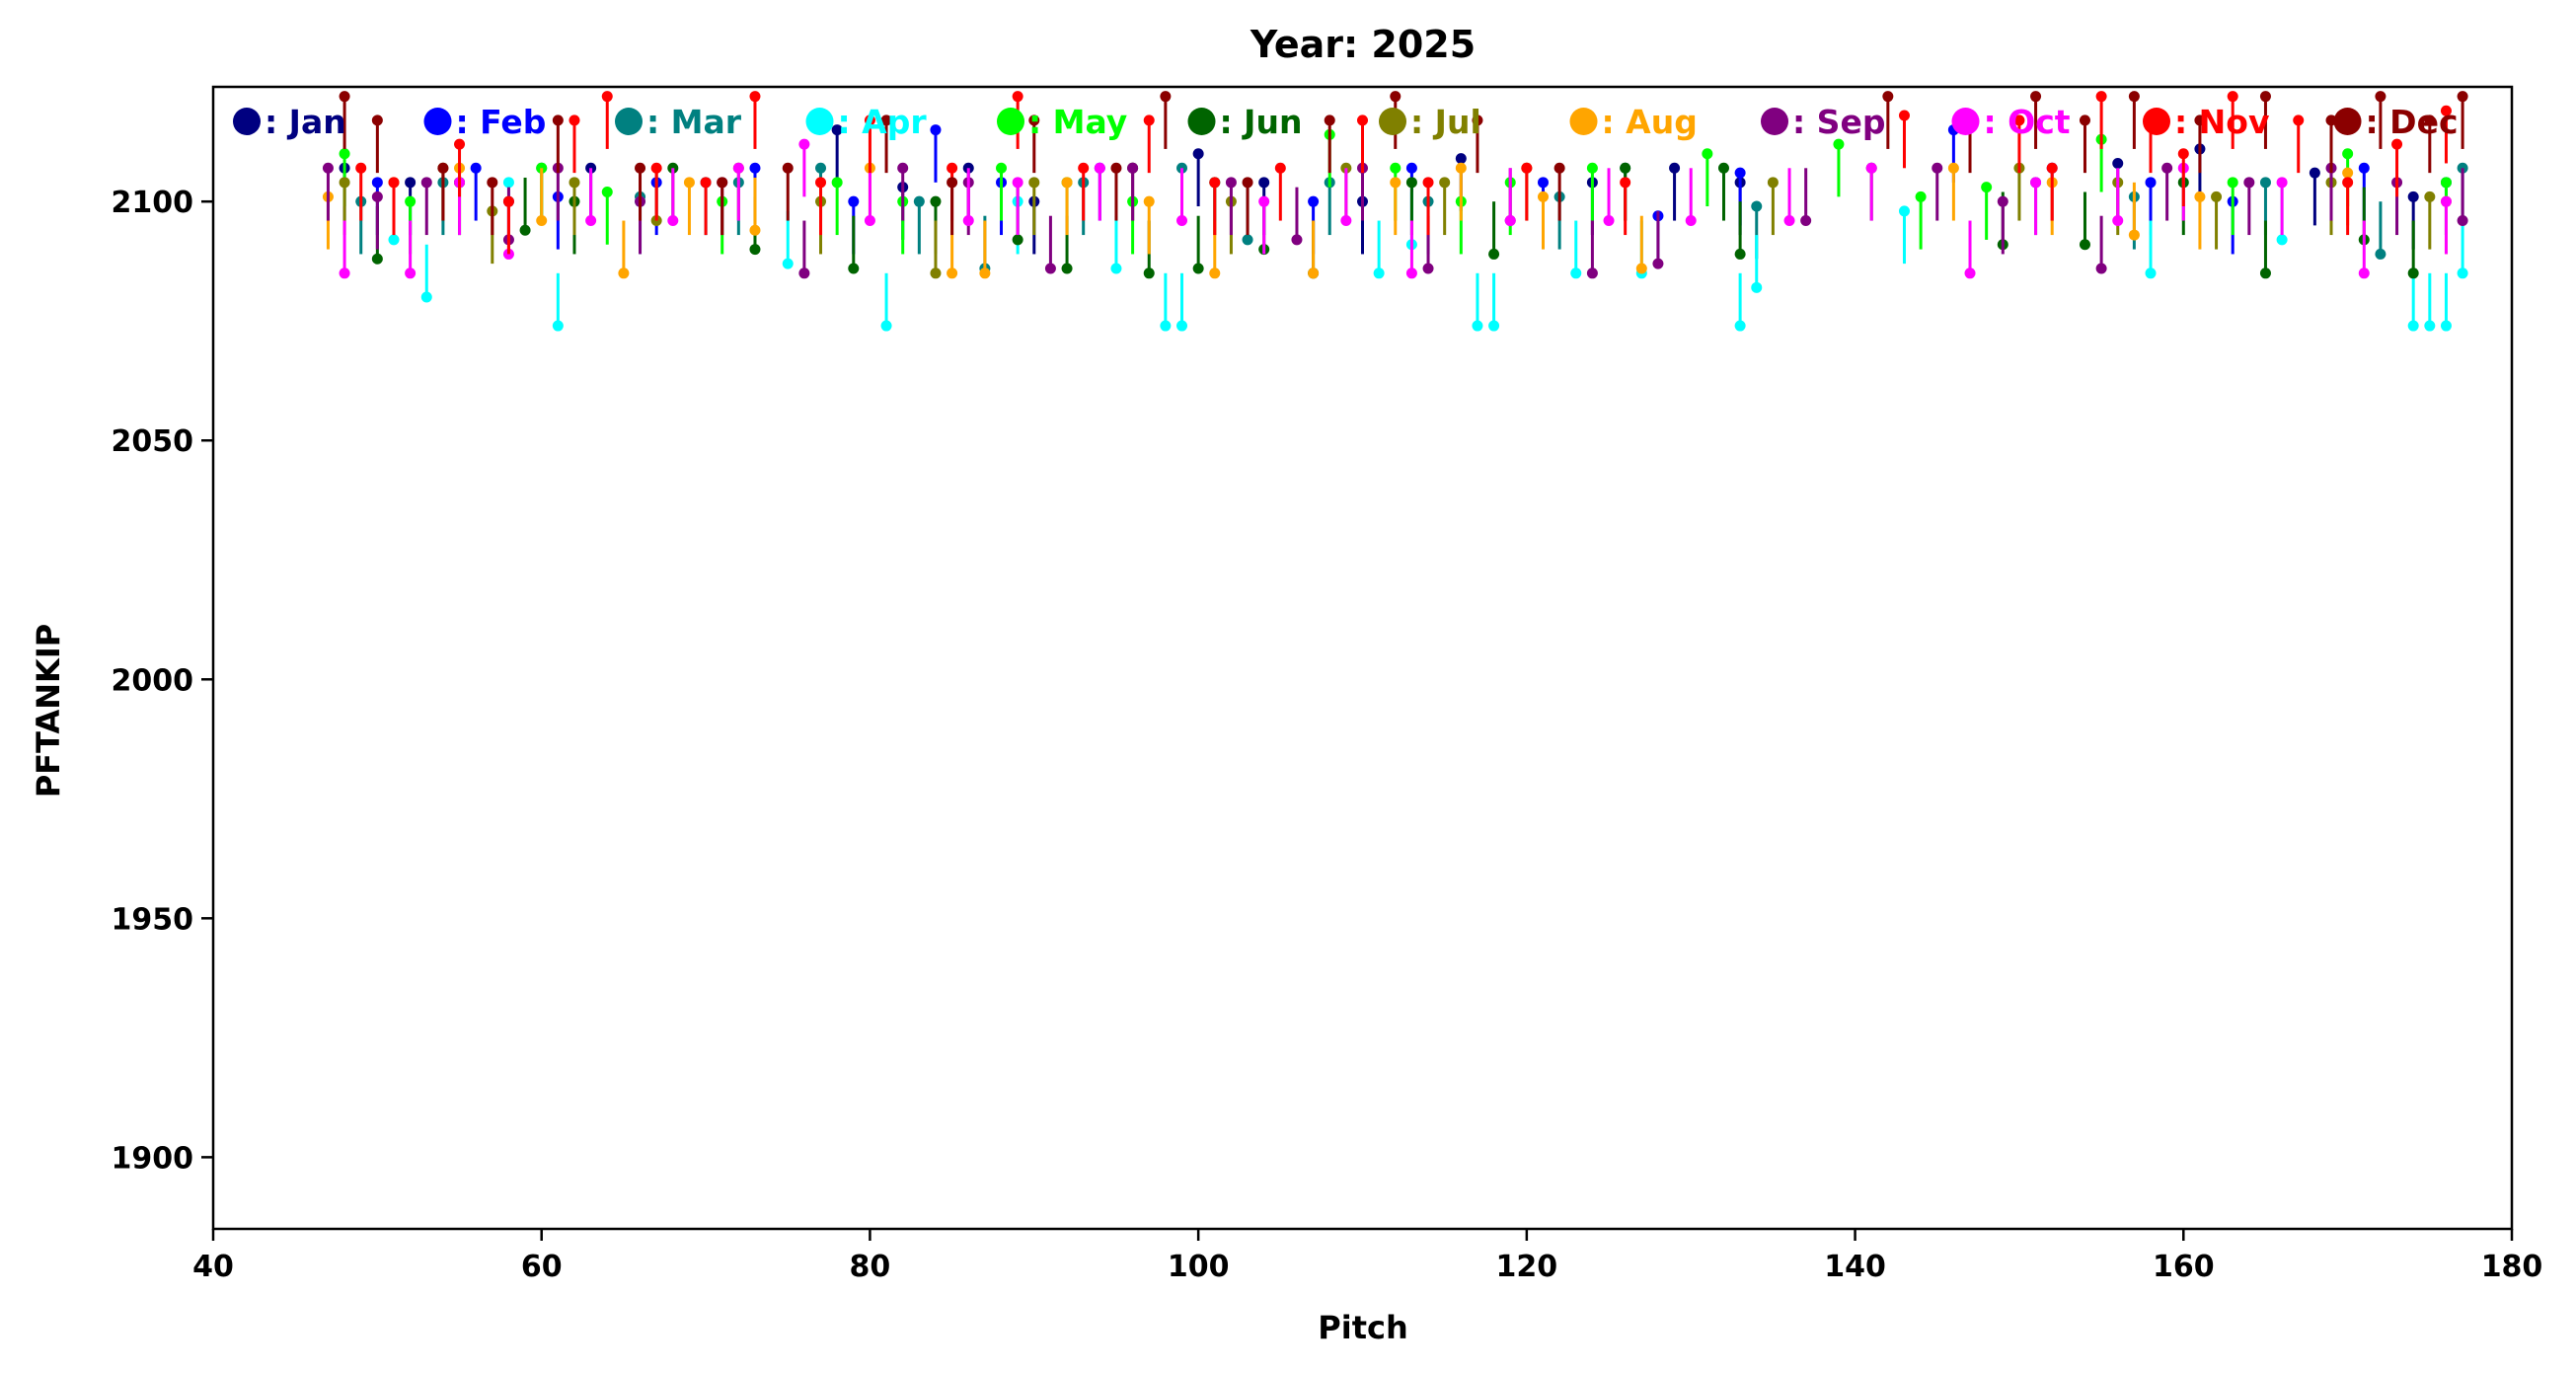  I want to click on x-tick-label: 160, so click(2184, 1267).